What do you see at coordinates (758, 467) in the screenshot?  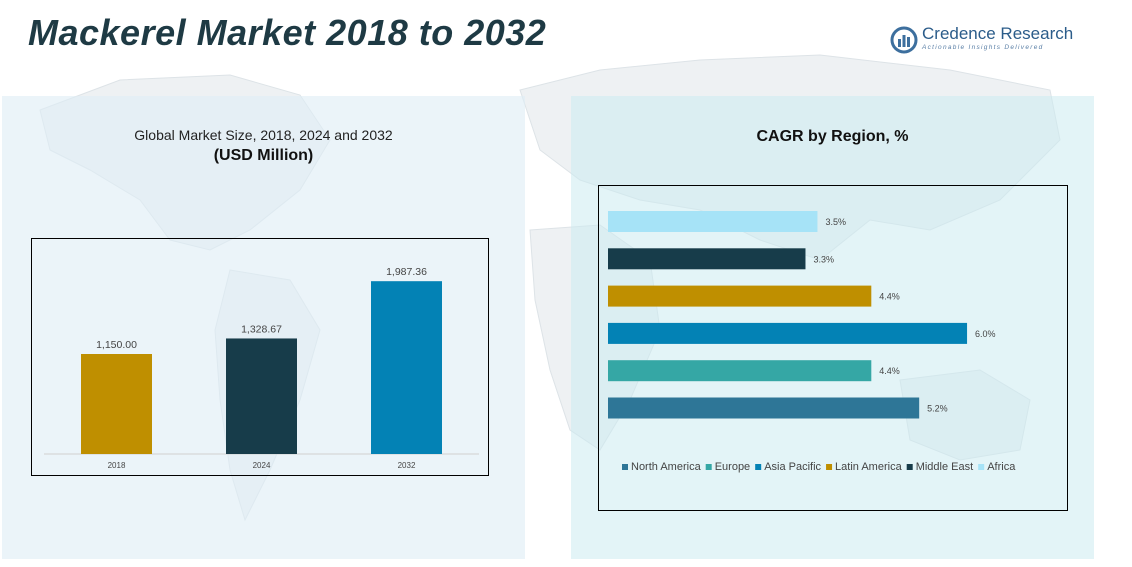 I see `legend-swatch-asia-pacific` at bounding box center [758, 467].